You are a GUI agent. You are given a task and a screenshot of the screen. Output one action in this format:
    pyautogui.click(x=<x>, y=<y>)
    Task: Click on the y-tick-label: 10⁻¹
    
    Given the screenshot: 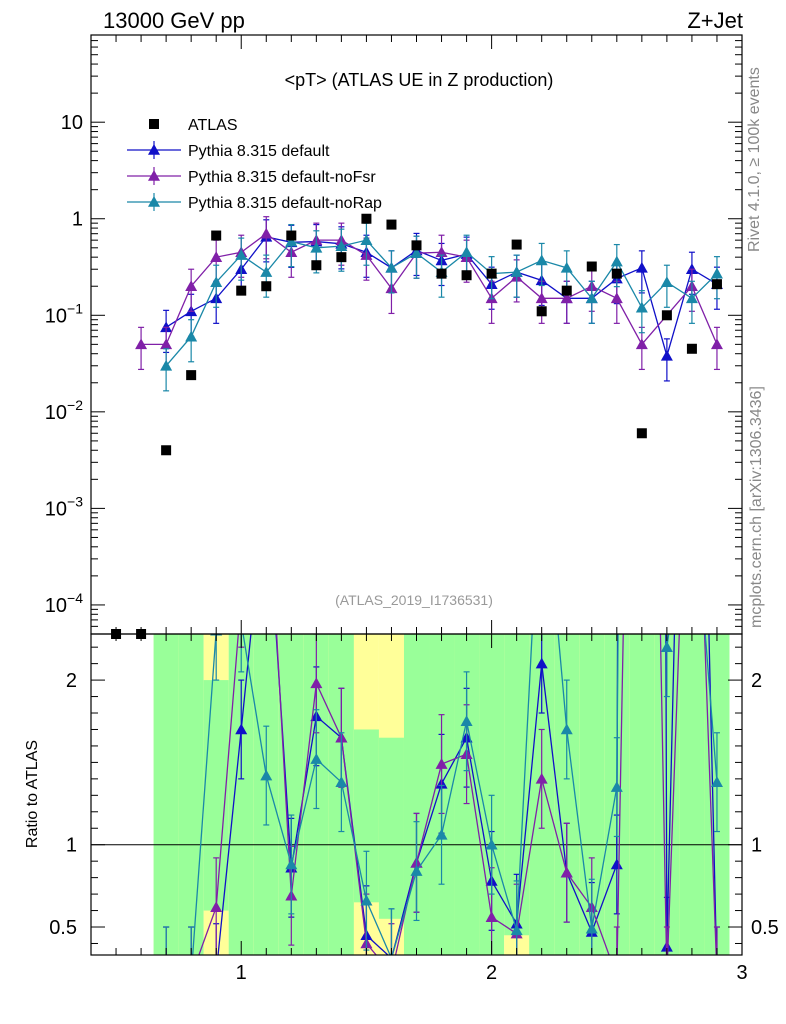 What is the action you would take?
    pyautogui.click(x=64, y=313)
    